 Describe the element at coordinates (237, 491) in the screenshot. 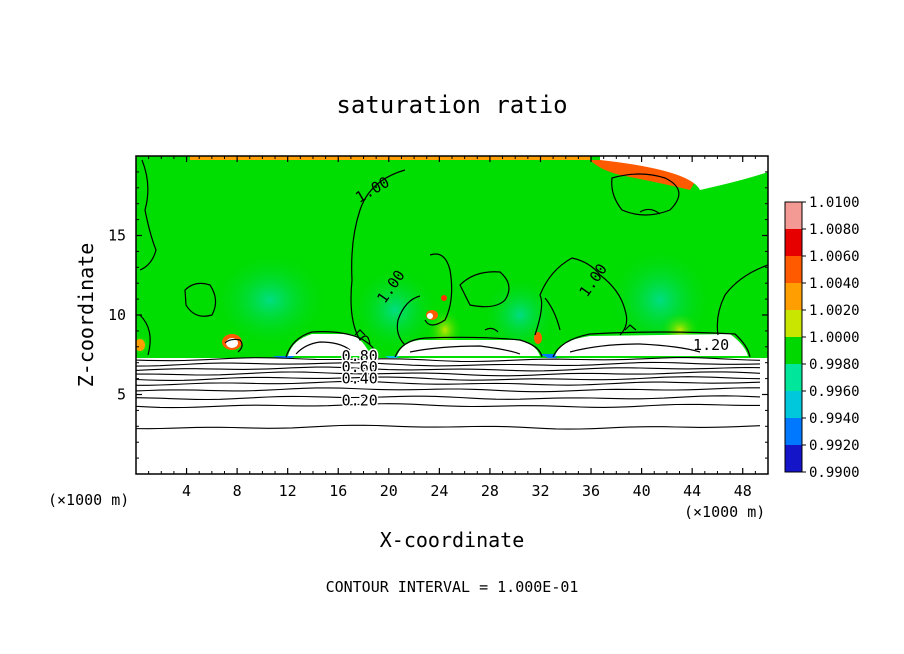

I see `x-tick-label: 8` at that location.